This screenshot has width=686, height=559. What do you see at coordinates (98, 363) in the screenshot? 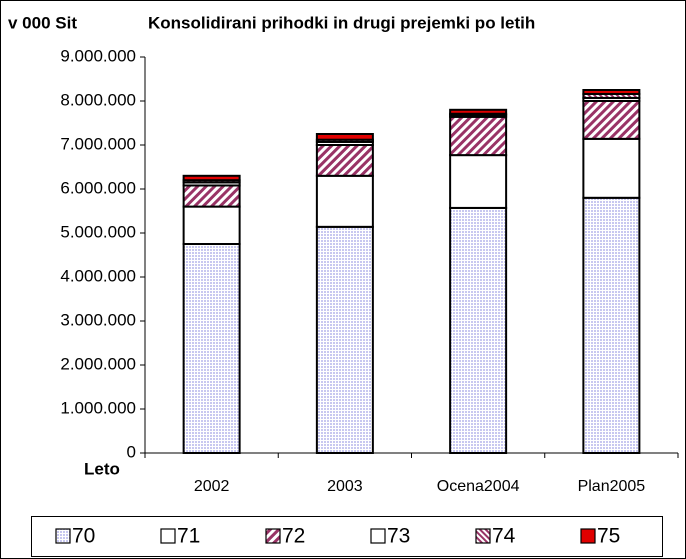
I see `y-tick-label: 2.000.000` at bounding box center [98, 363].